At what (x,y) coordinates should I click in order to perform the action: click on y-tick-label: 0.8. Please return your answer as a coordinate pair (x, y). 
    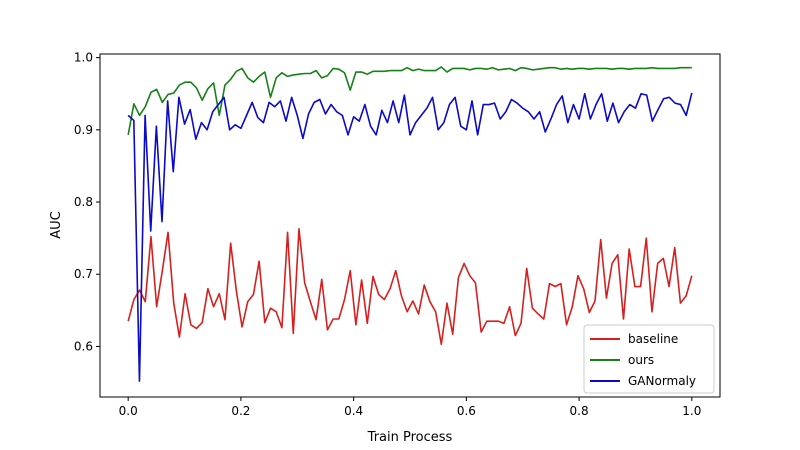
    Looking at the image, I should click on (83, 202).